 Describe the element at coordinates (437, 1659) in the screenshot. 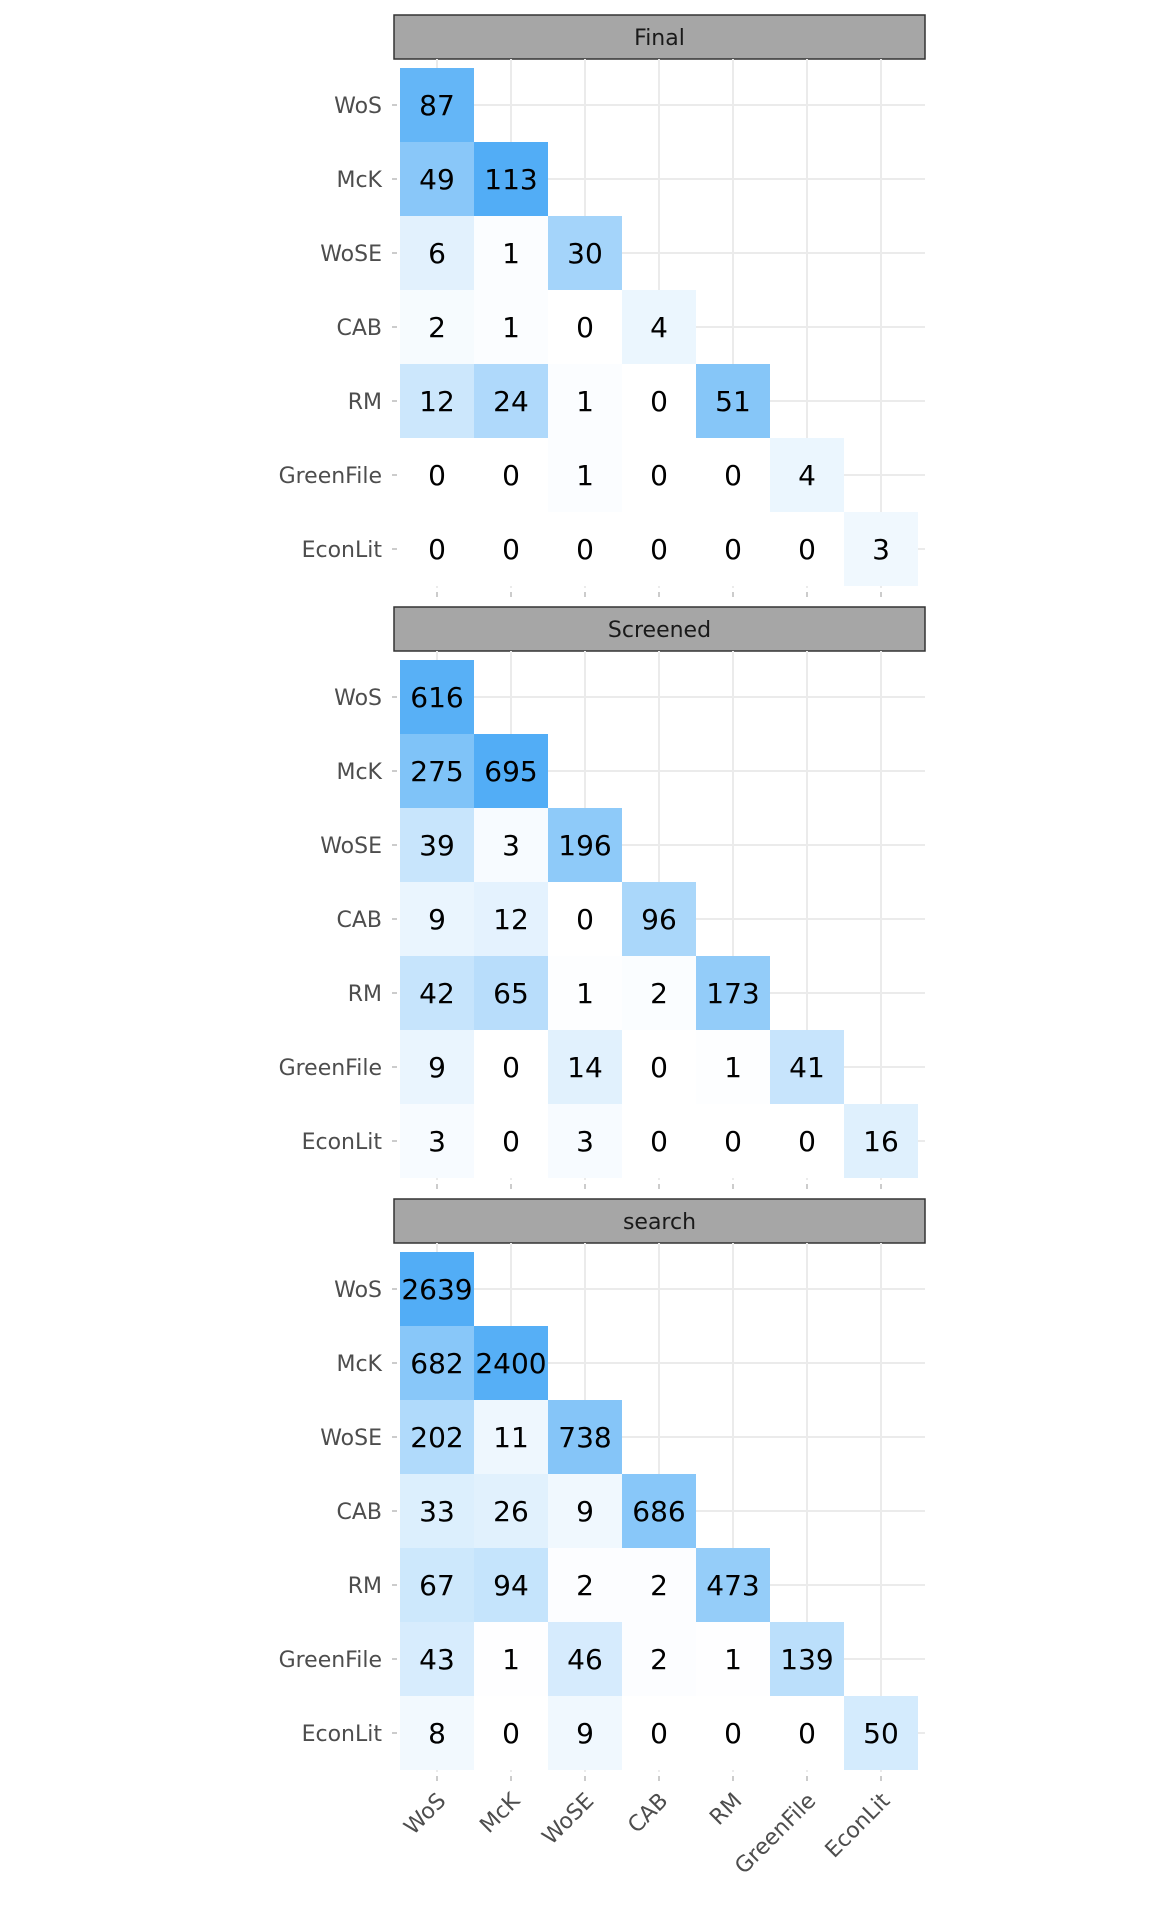

I see `cell-value: 43` at that location.